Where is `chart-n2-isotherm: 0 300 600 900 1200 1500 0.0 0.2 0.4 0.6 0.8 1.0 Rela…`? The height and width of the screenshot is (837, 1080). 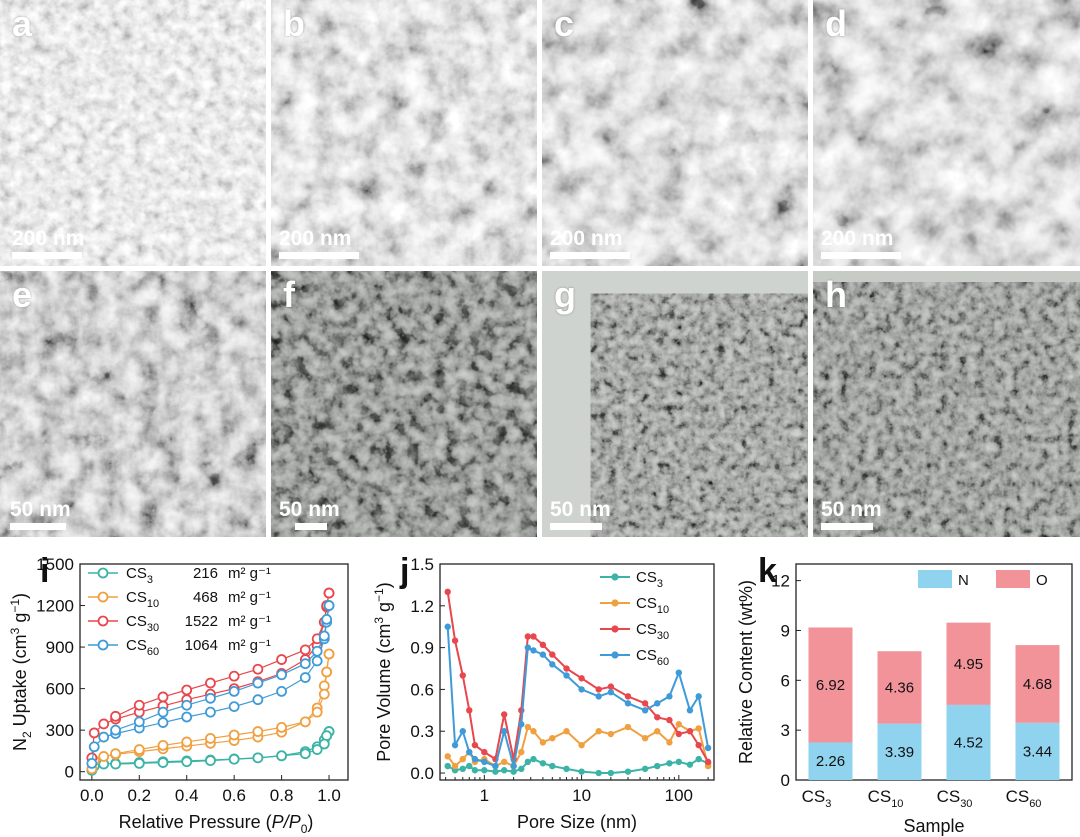
chart-n2-isotherm: 0 300 600 900 1200 1500 0.0 0.2 0.4 0.6 0.8 1.0 Rela… is located at coordinates (180, 692).